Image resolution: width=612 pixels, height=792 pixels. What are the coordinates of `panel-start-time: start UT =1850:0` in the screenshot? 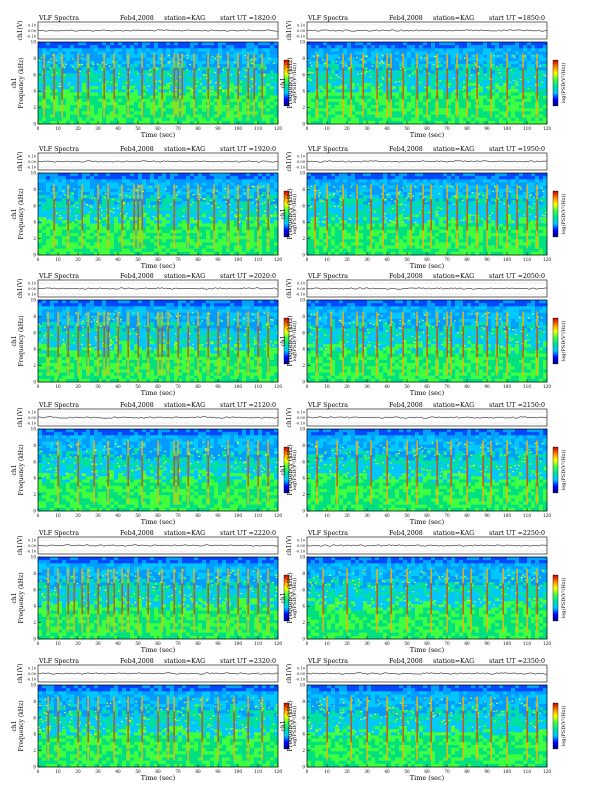 It's located at (517, 18).